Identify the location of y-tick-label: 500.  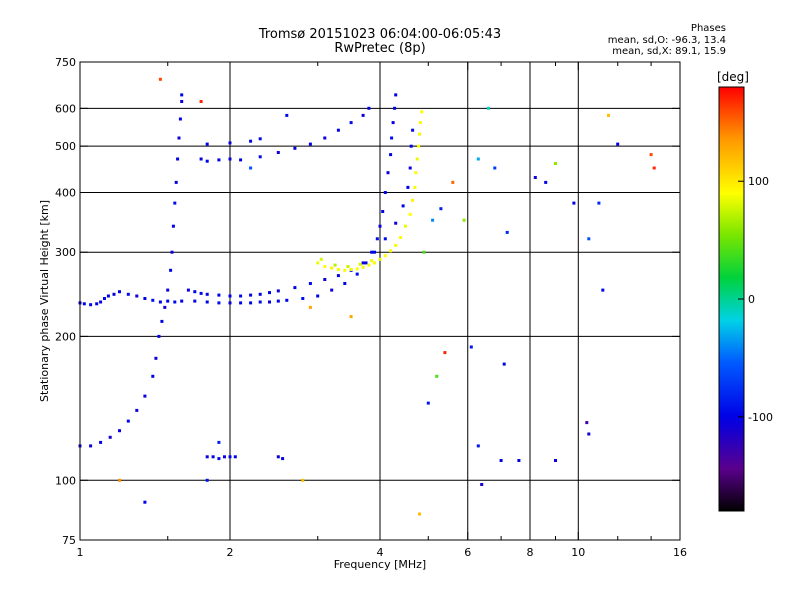
(65, 146).